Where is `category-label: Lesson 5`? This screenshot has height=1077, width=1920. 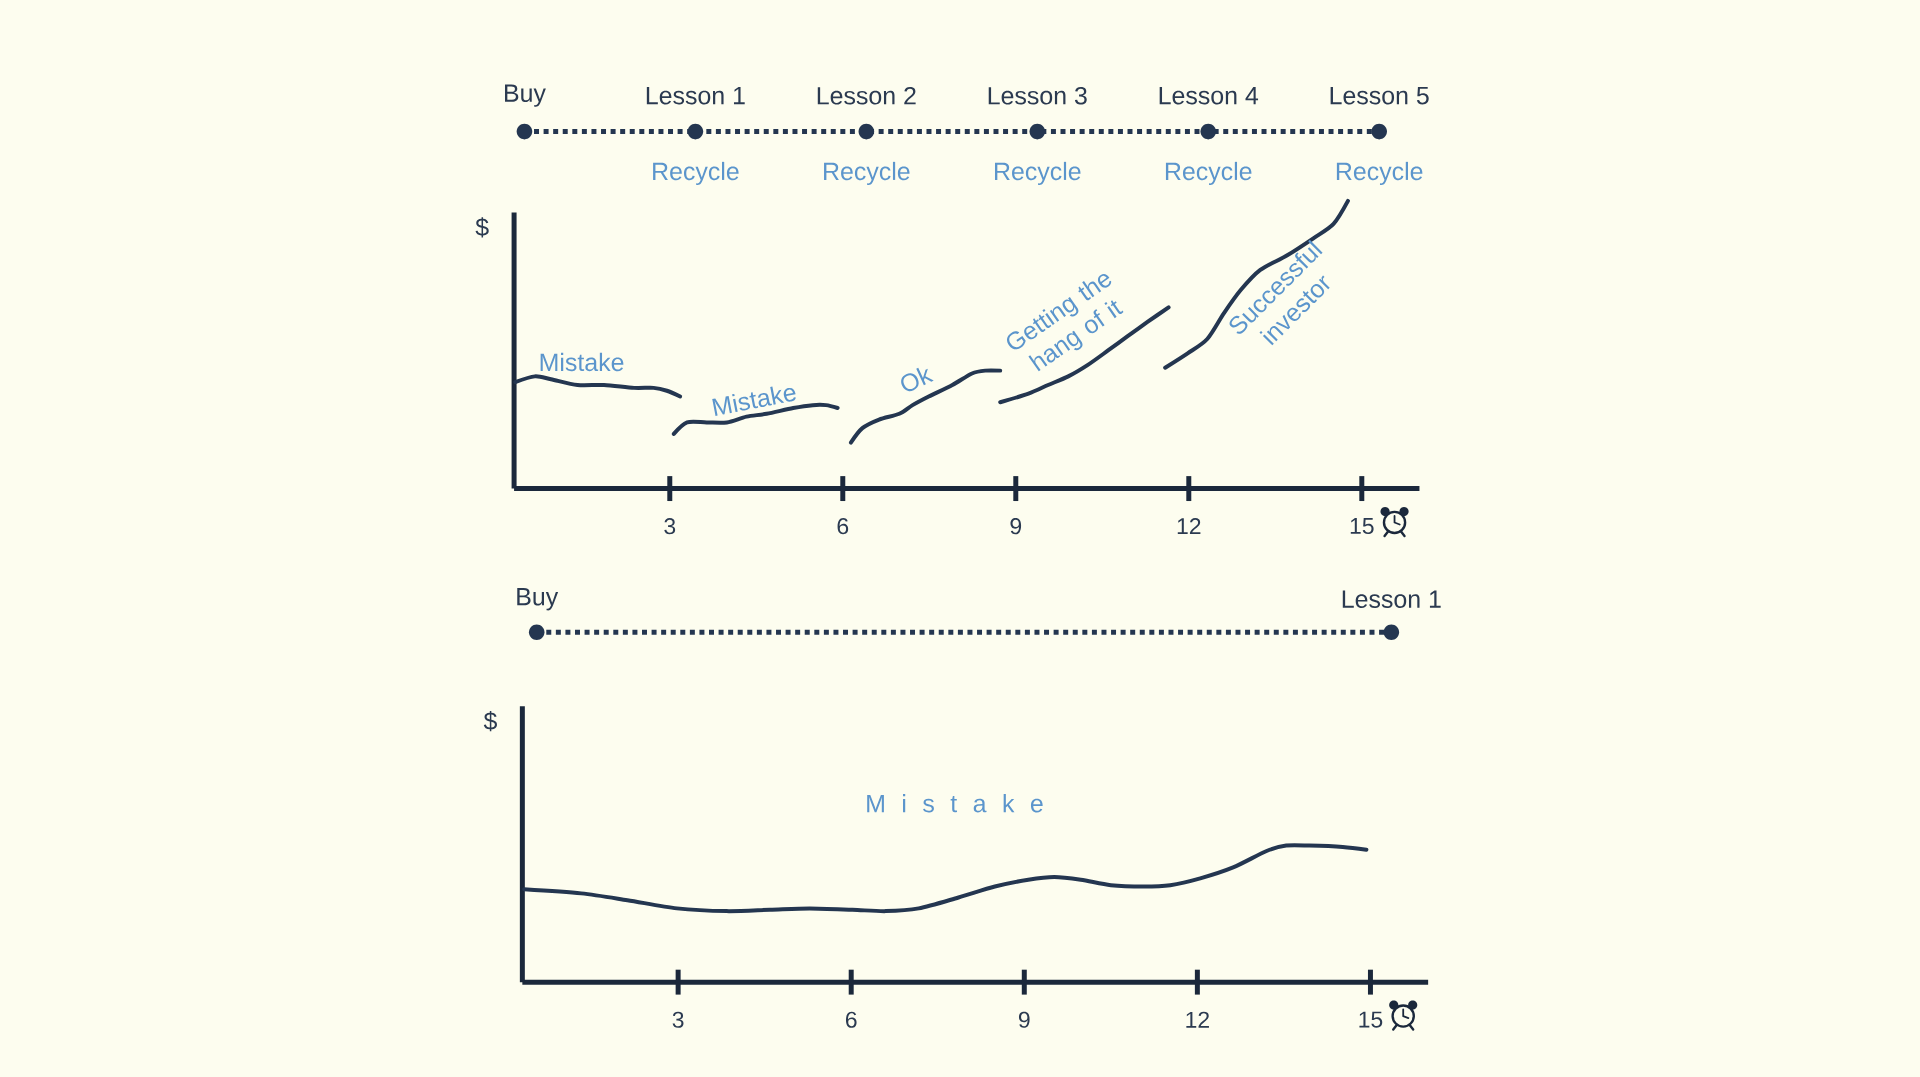 category-label: Lesson 5 is located at coordinates (1379, 96).